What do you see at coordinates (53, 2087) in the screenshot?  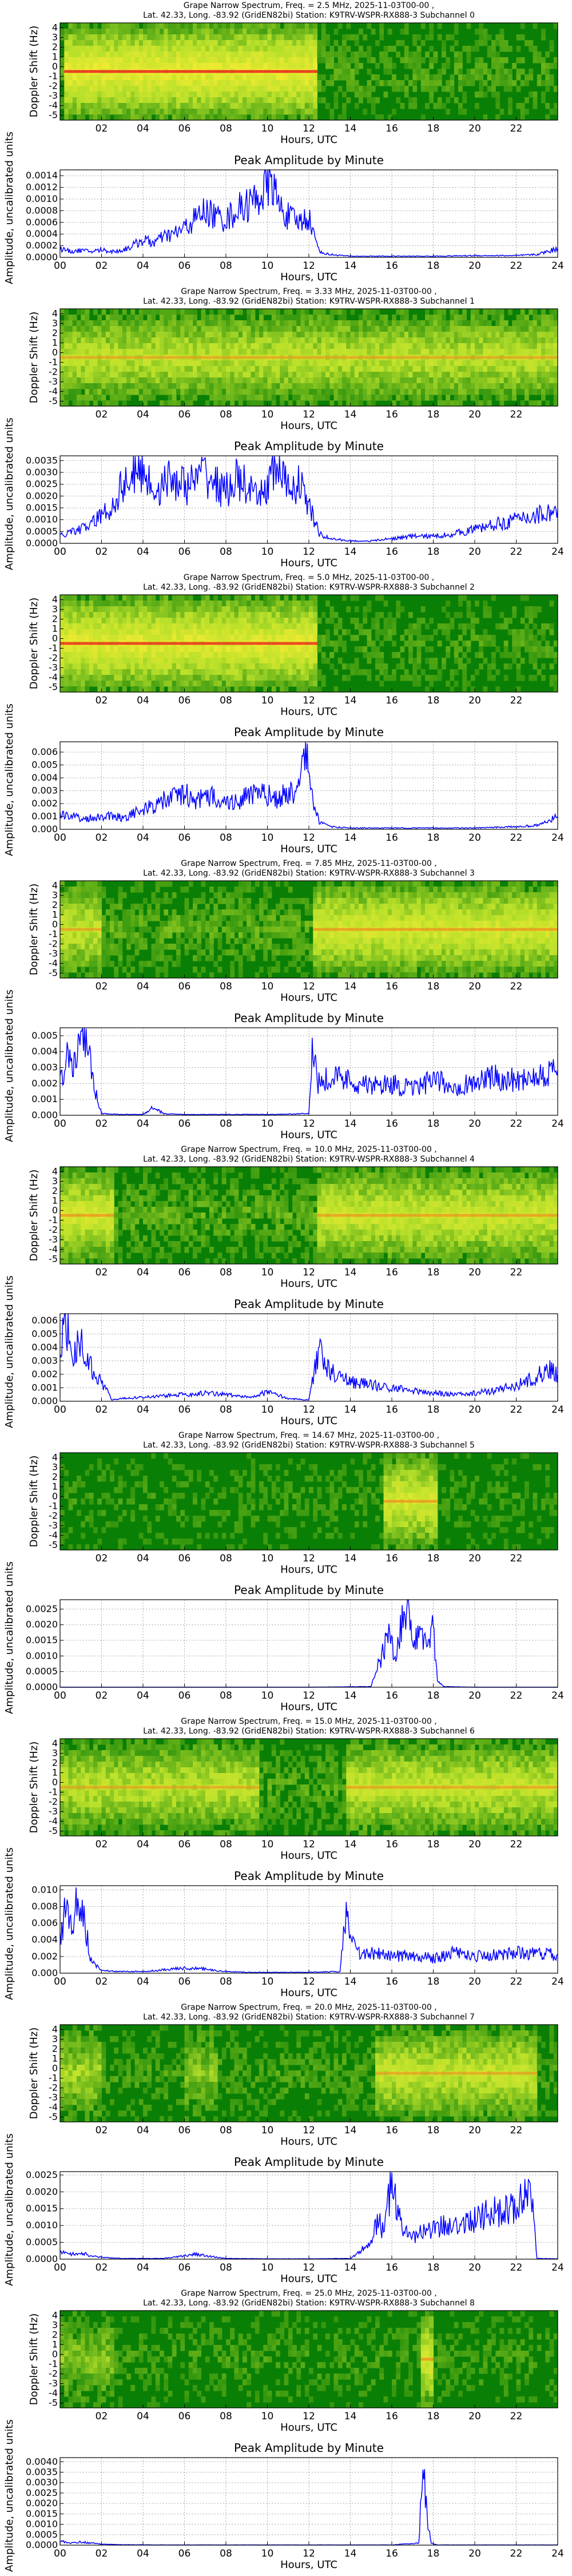 I see `spectrogram-ytick: -2` at bounding box center [53, 2087].